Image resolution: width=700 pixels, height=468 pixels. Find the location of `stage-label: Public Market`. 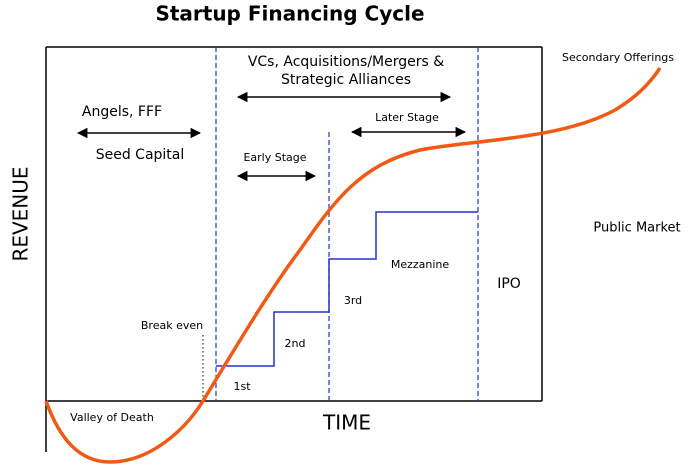

stage-label: Public Market is located at coordinates (636, 228).